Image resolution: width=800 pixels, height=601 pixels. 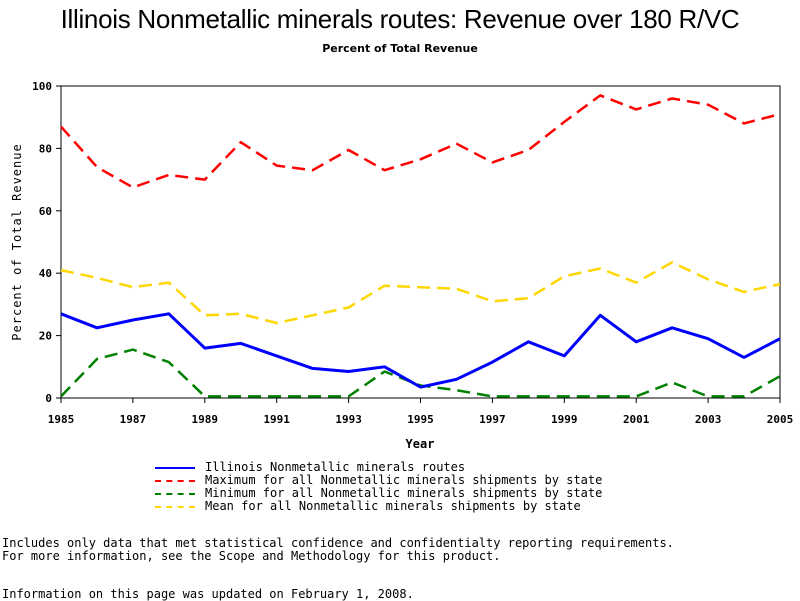 I want to click on series-line-maximum, so click(x=420, y=141).